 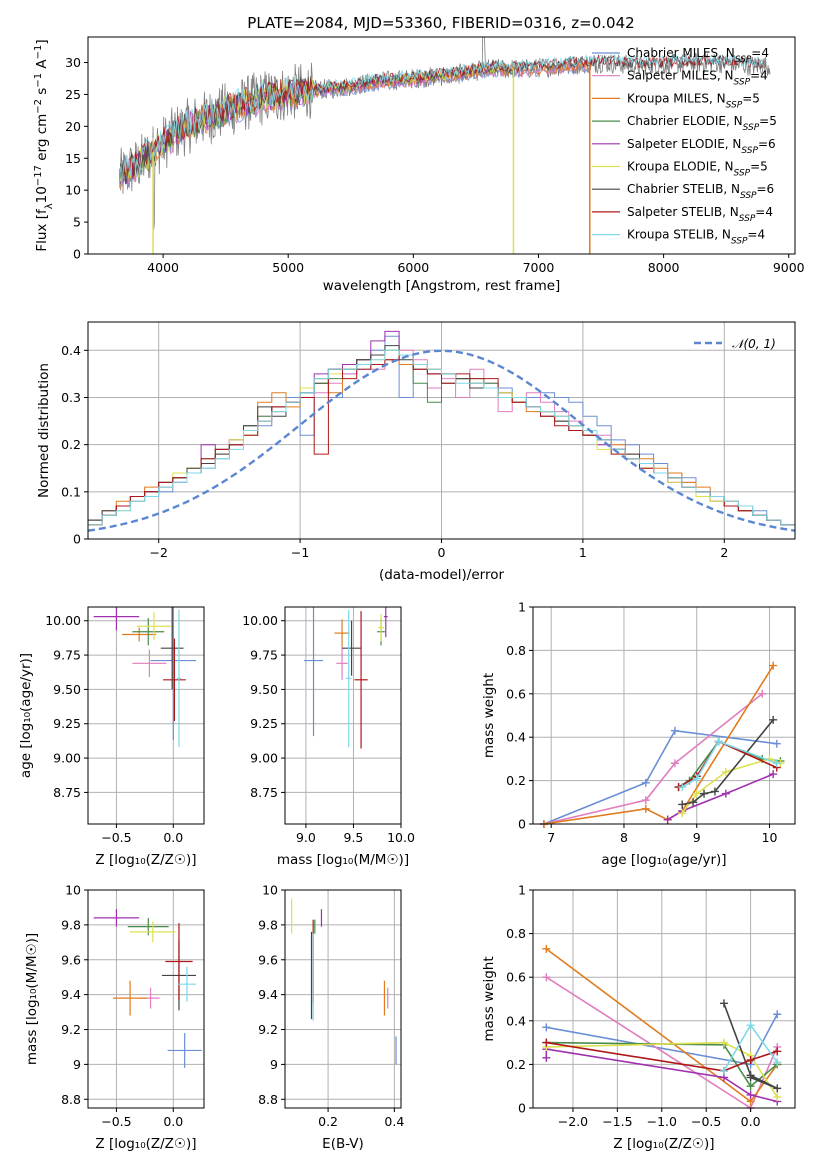 I want to click on series-chabrier-stelib, so click(x=750, y=1046).